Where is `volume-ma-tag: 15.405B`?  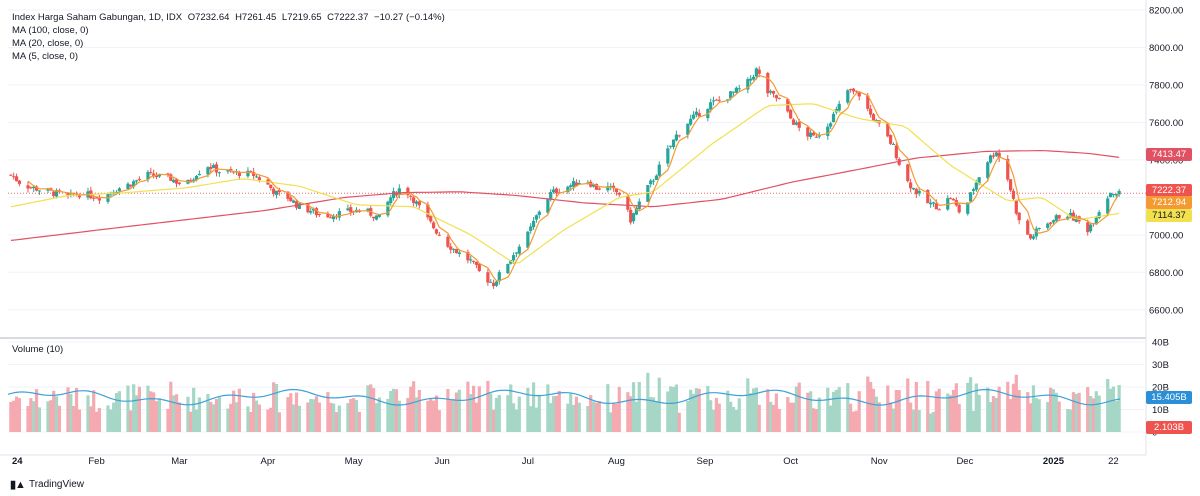 volume-ma-tag: 15.405B is located at coordinates (1169, 397).